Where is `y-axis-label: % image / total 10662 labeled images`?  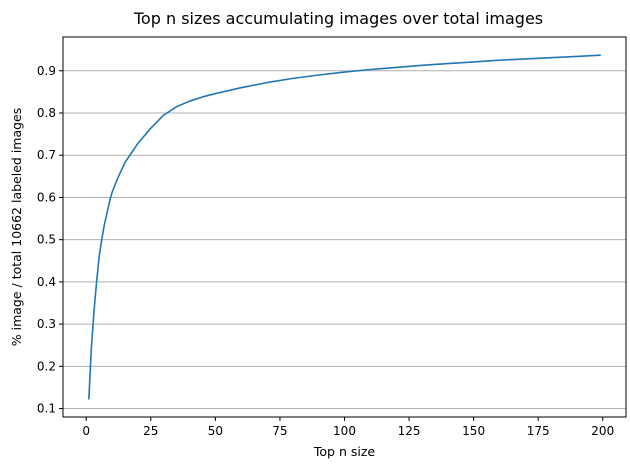
y-axis-label: % image / total 10662 labeled images is located at coordinates (16, 227).